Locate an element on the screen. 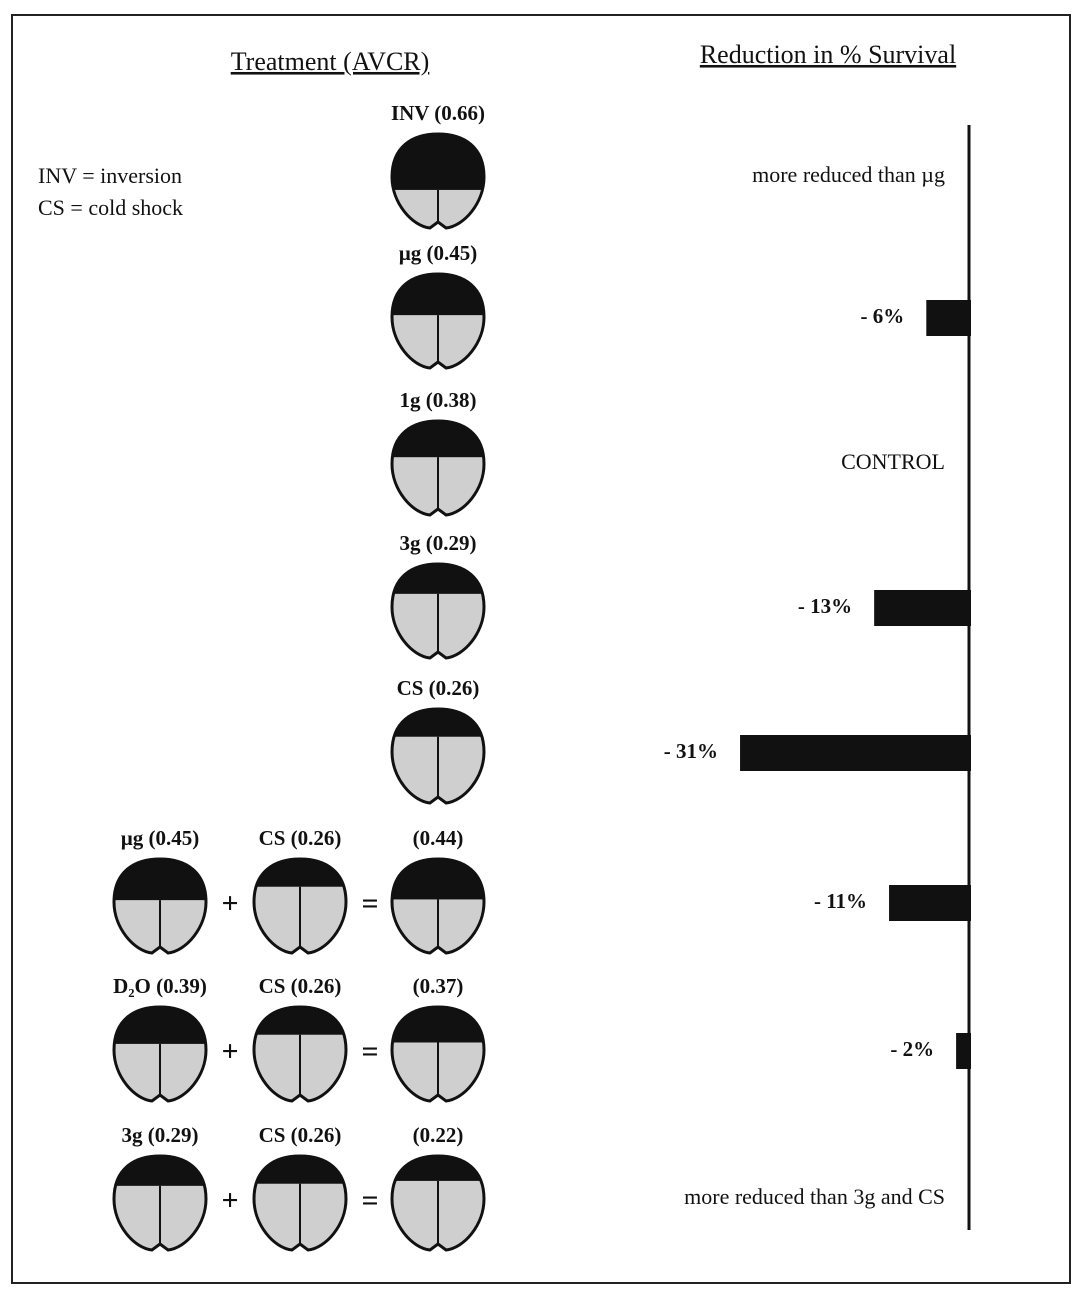  icon-label: (0.37) is located at coordinates (438, 986).